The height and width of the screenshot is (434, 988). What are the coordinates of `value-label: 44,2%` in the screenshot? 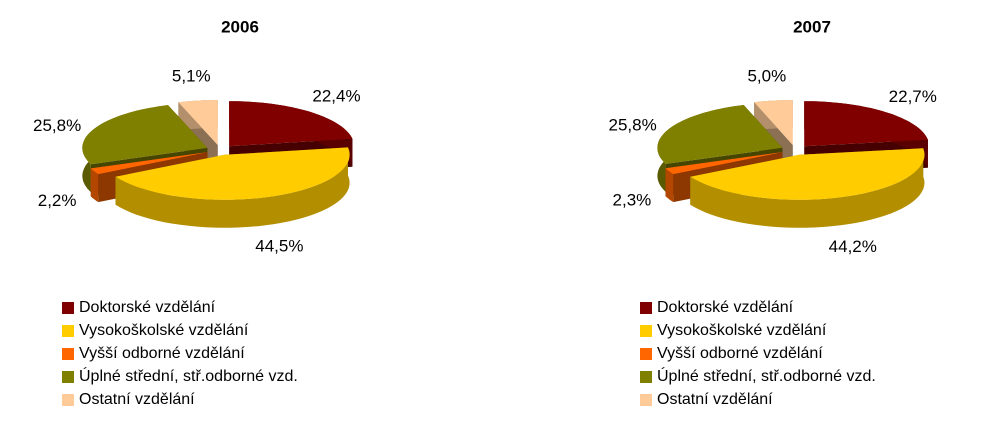 It's located at (853, 246).